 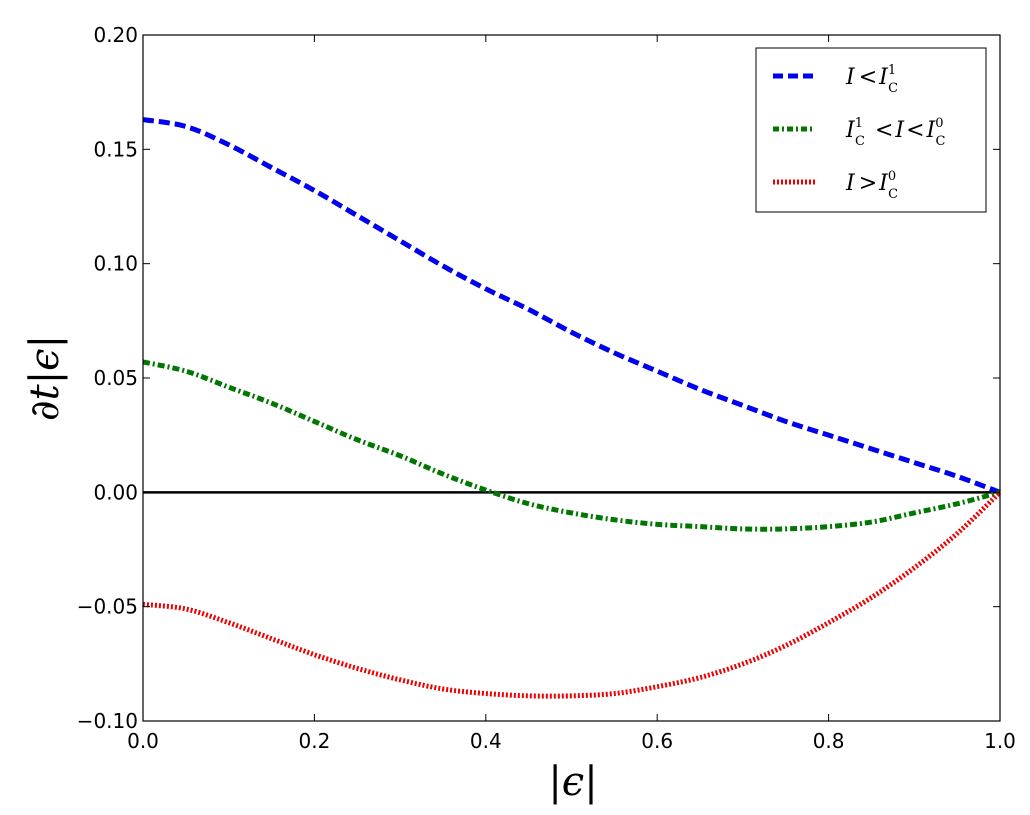 I want to click on y-tick-label: −0.05, so click(x=107, y=607).